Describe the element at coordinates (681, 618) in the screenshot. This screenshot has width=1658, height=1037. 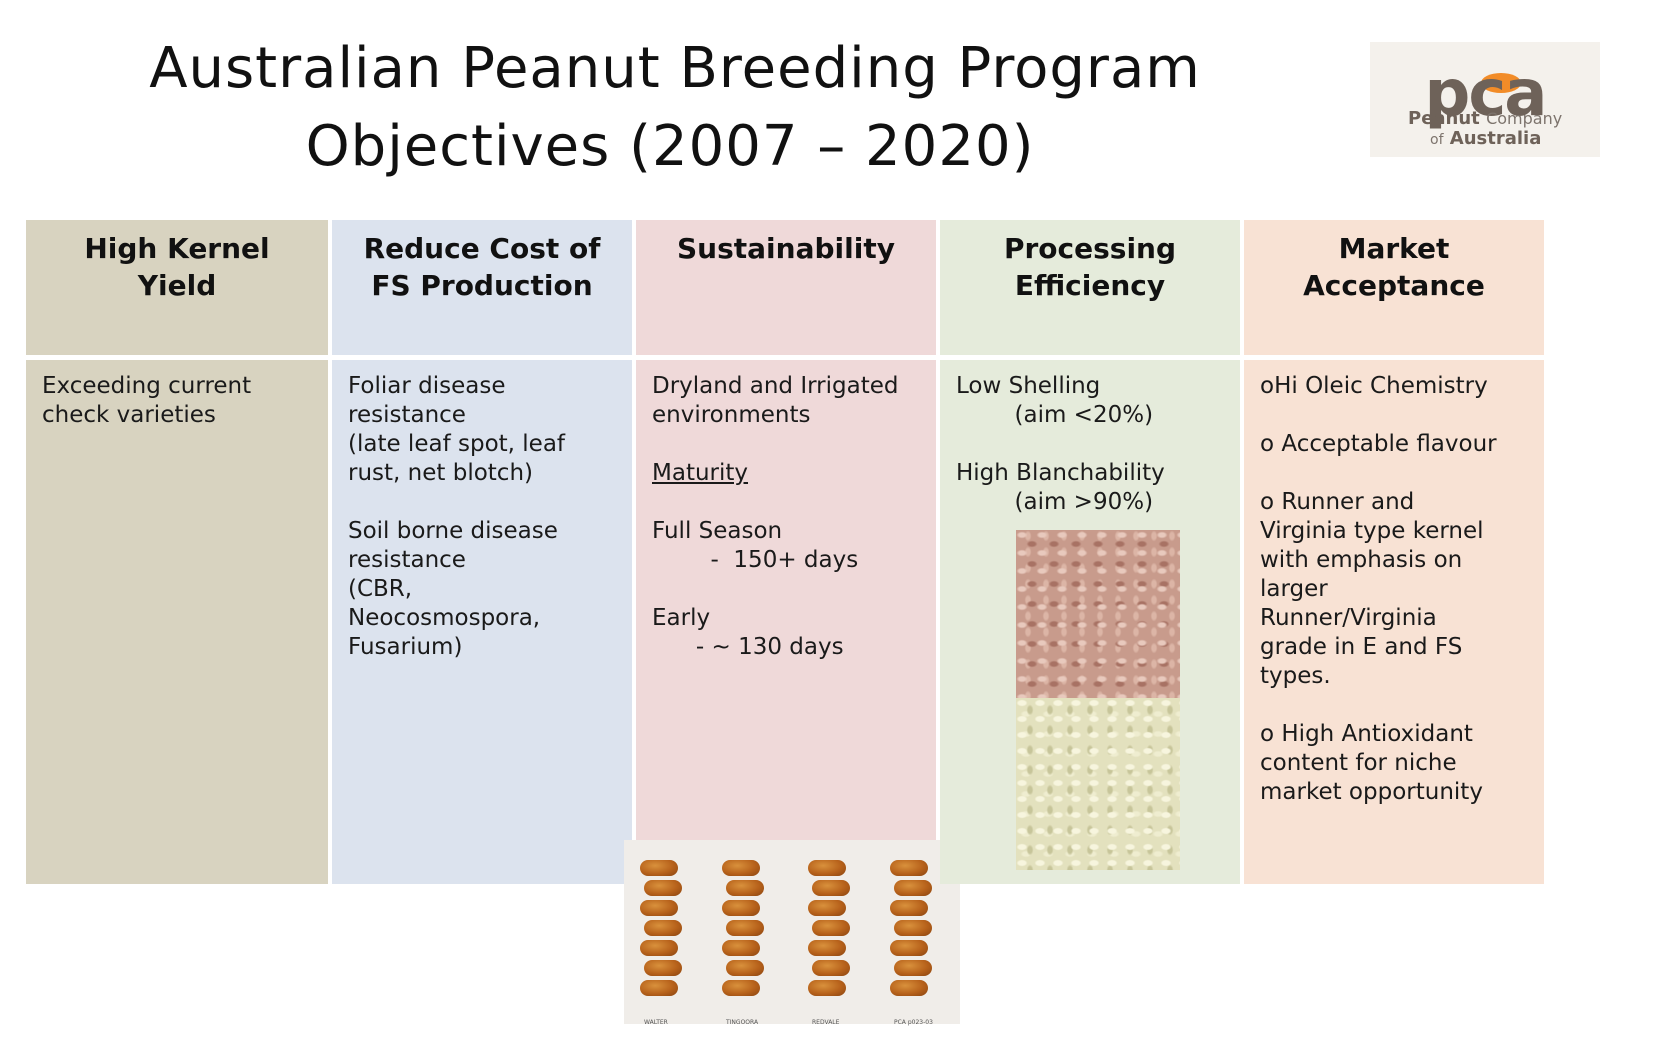
I see `early-label: Early` at that location.